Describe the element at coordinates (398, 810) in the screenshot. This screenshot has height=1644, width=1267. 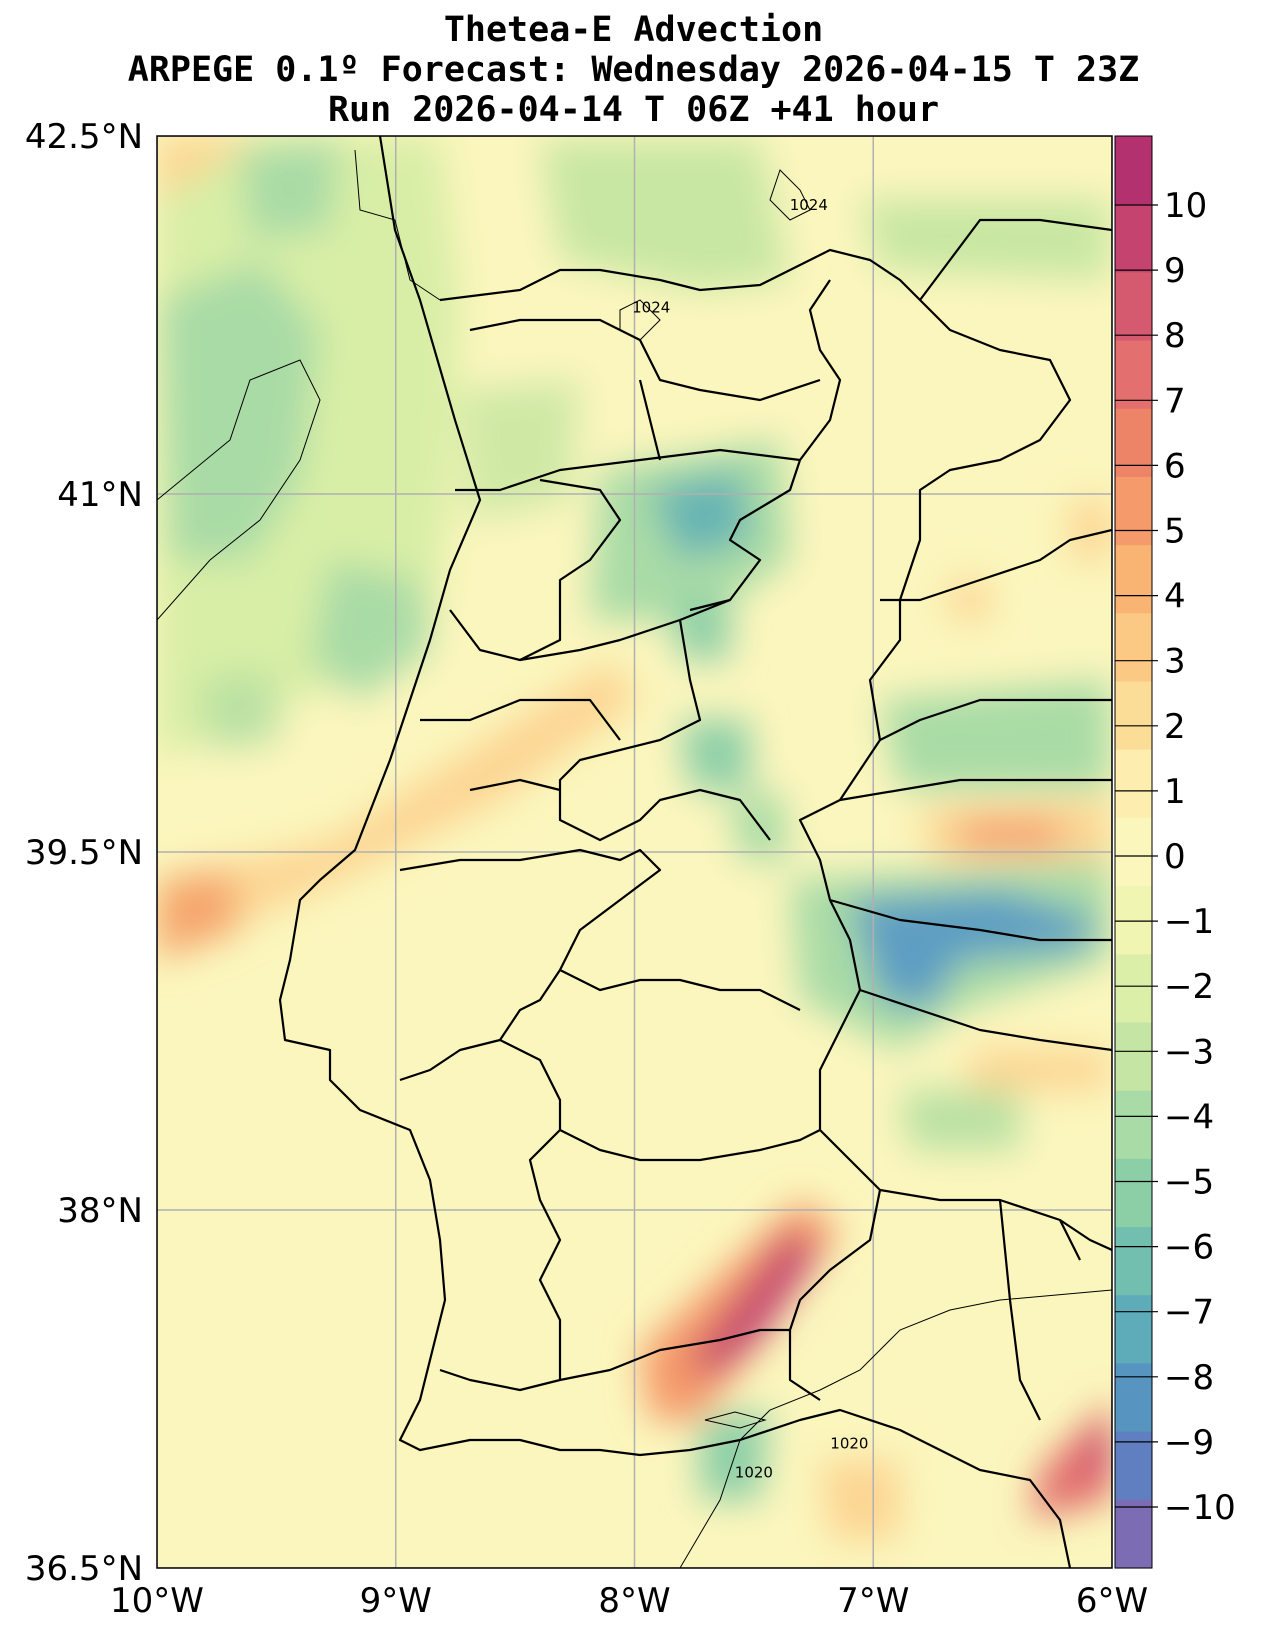
I see `field-west-positive` at that location.